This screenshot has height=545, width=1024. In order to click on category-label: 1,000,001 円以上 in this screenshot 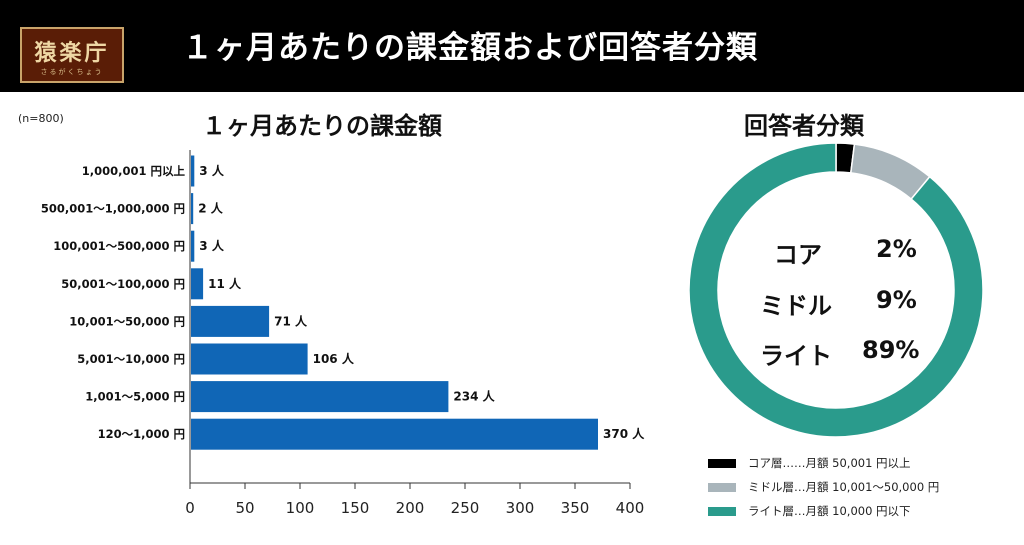, I will do `click(134, 171)`.